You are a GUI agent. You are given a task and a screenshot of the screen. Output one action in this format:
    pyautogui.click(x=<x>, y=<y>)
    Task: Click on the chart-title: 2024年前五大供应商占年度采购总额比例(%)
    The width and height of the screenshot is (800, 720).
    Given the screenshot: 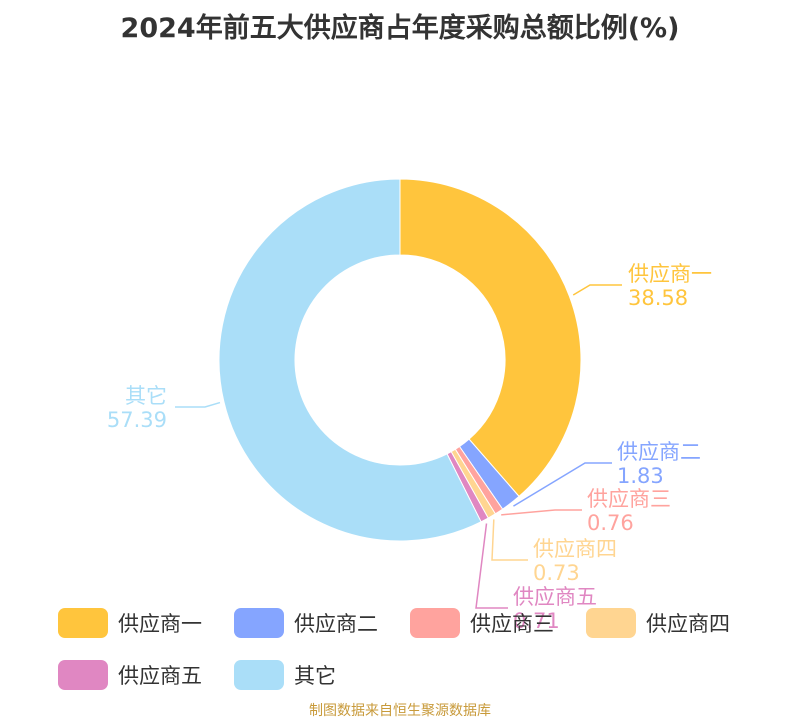 What is the action you would take?
    pyautogui.click(x=400, y=28)
    